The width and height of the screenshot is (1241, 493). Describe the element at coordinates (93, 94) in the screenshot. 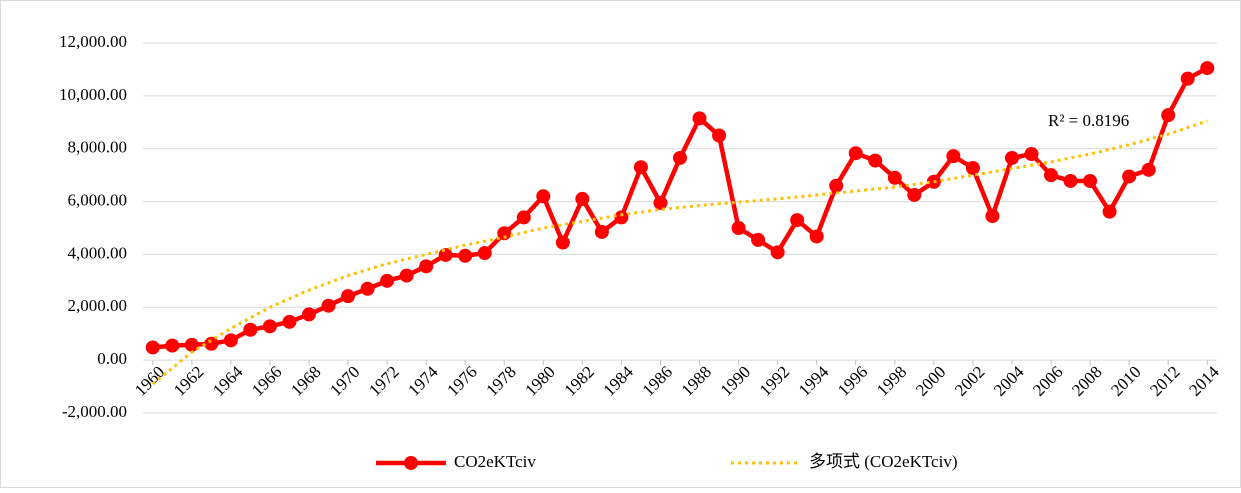

I see `y-tick-label: 10,000.00` at that location.